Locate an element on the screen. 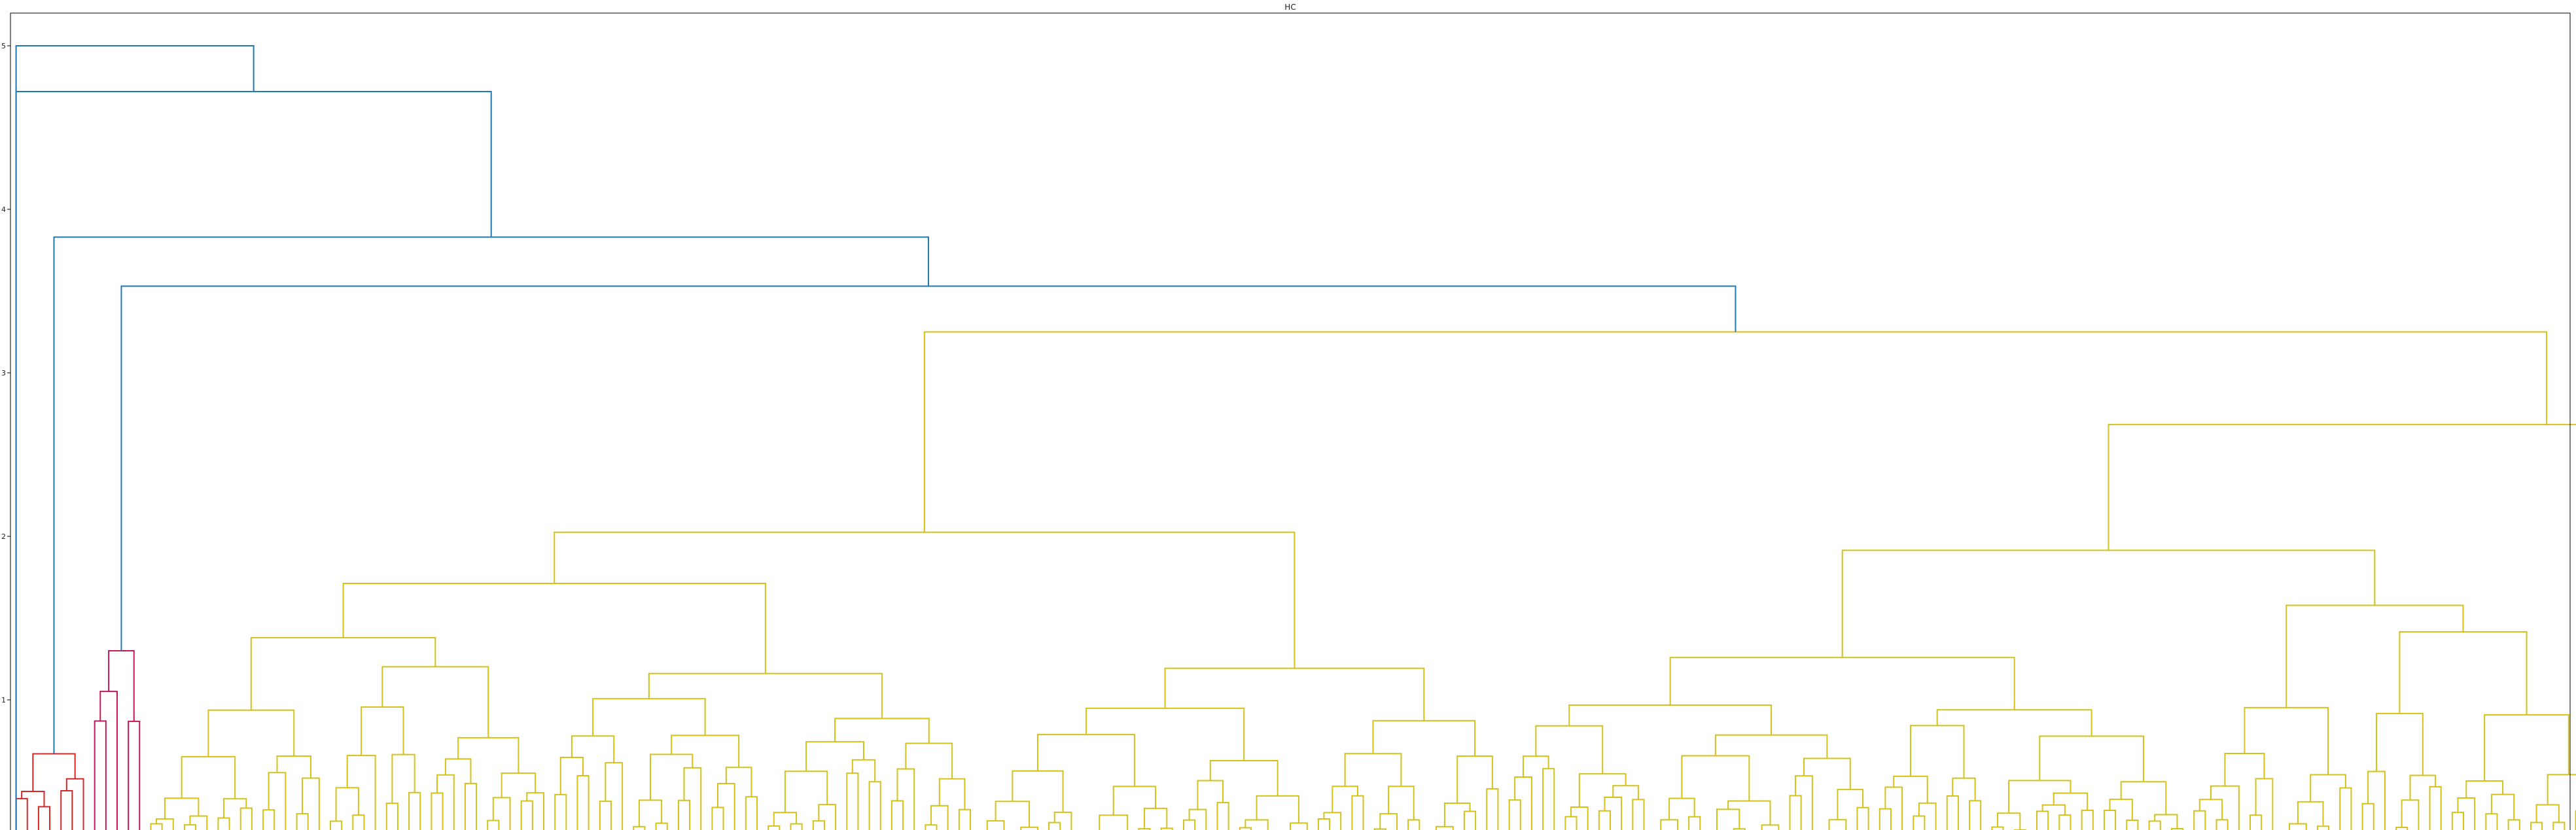 The image size is (2576, 830). y-tick-label: 2 is located at coordinates (4, 536).